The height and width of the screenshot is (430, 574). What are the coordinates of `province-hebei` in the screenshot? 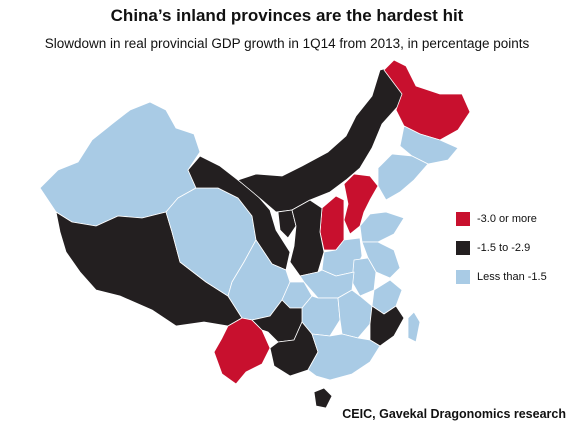 It's located at (361, 204).